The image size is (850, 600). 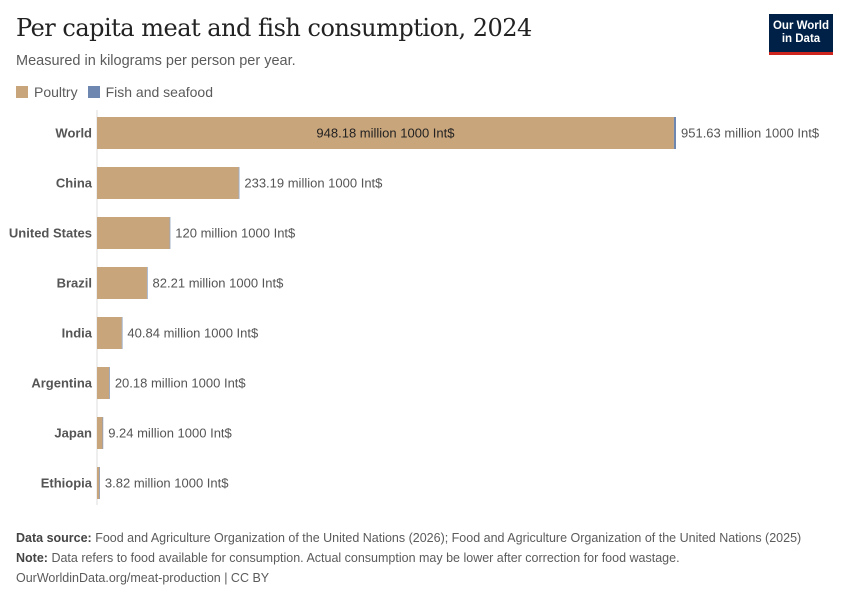 What do you see at coordinates (77, 333) in the screenshot?
I see `category-label: India` at bounding box center [77, 333].